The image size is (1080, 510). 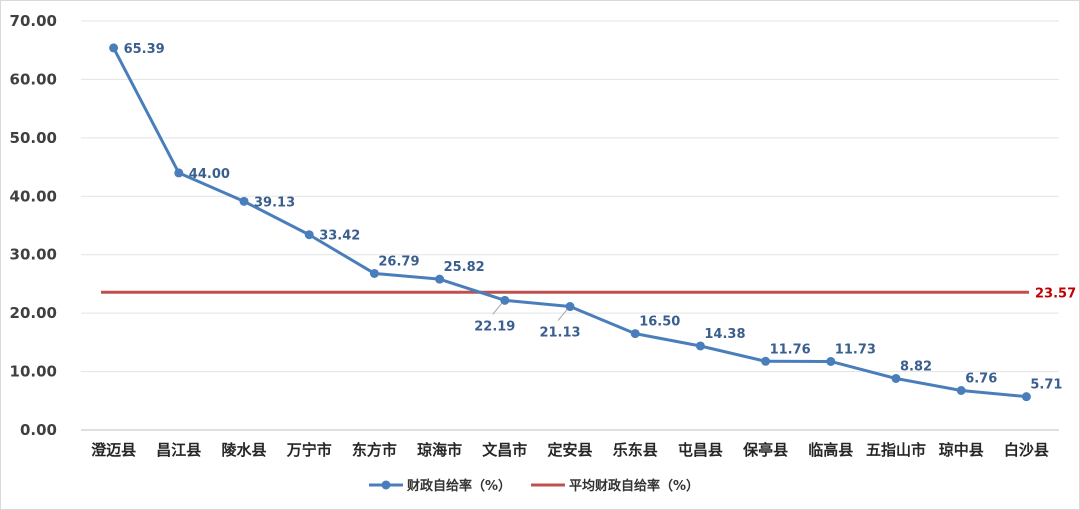 I want to click on x-tick-label: 白沙县, so click(x=1026, y=450).